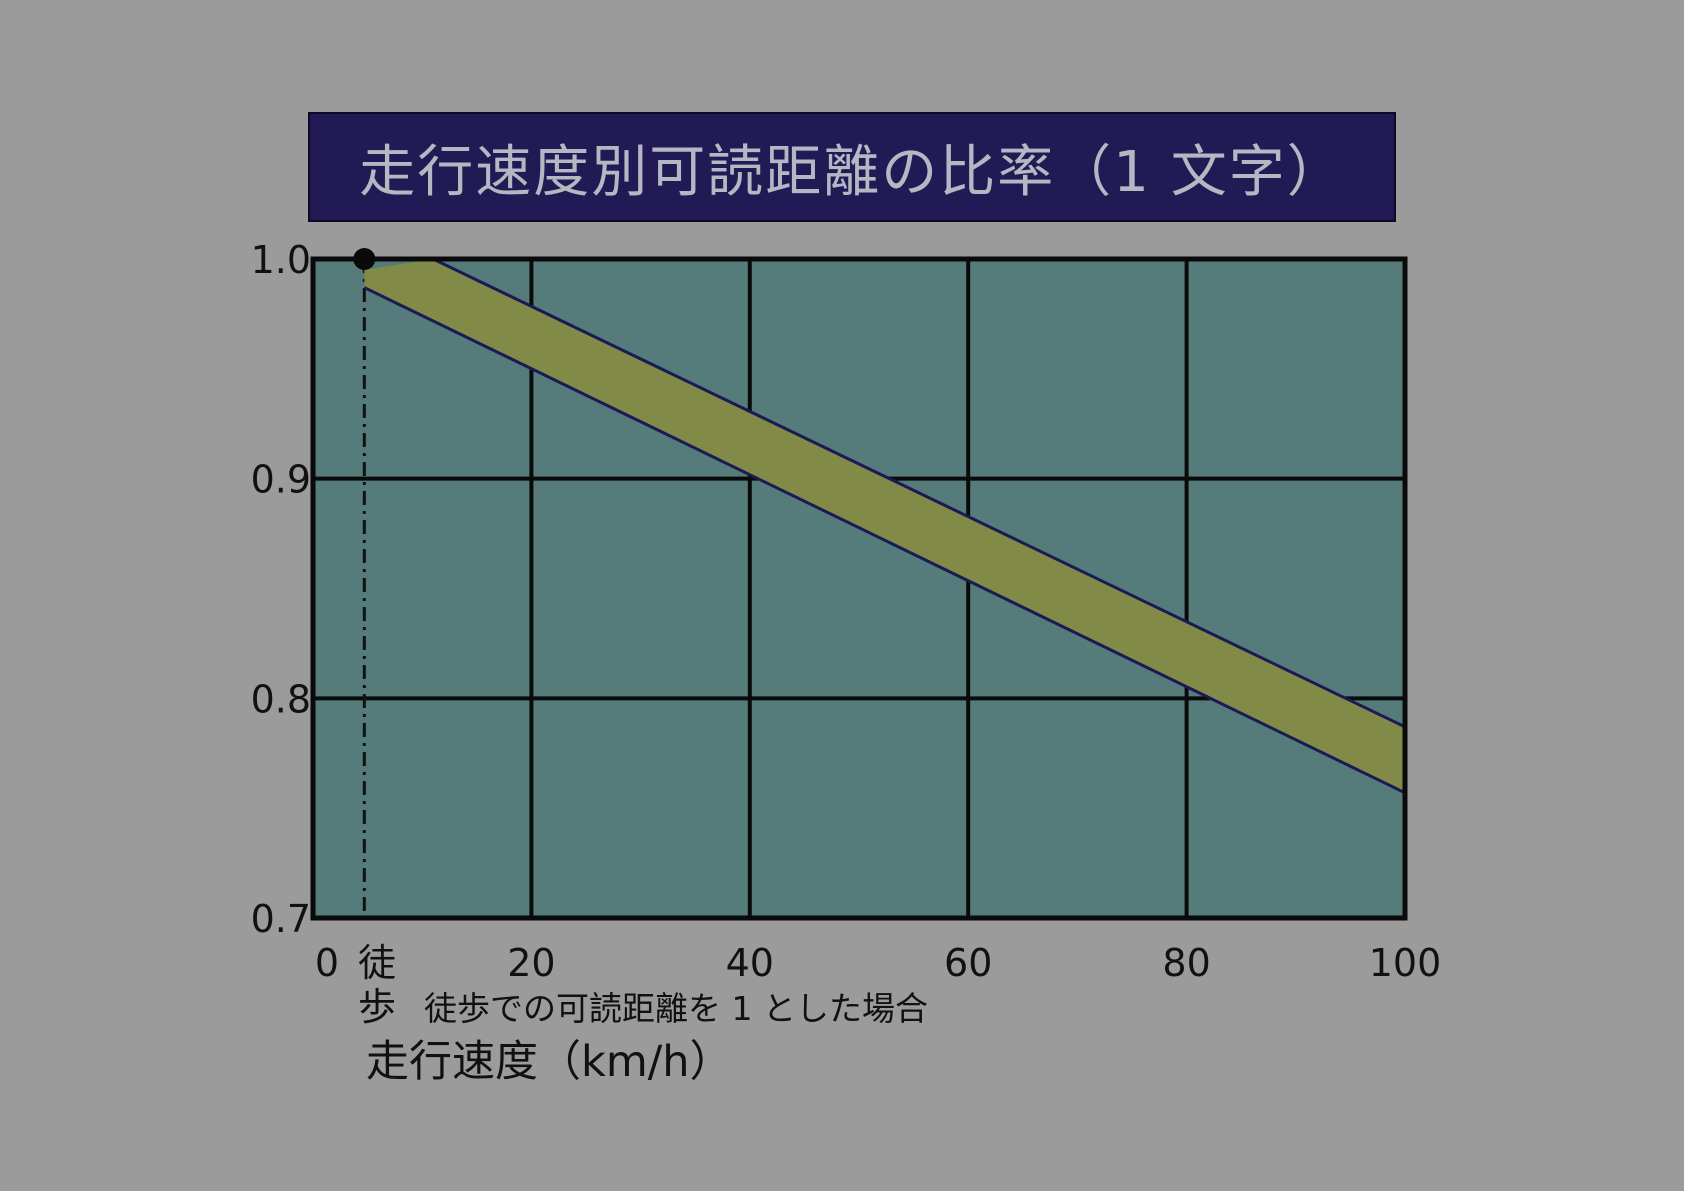 The height and width of the screenshot is (1191, 1684). Describe the element at coordinates (377, 1007) in the screenshot. I see `walking-label-line2: 歩` at that location.